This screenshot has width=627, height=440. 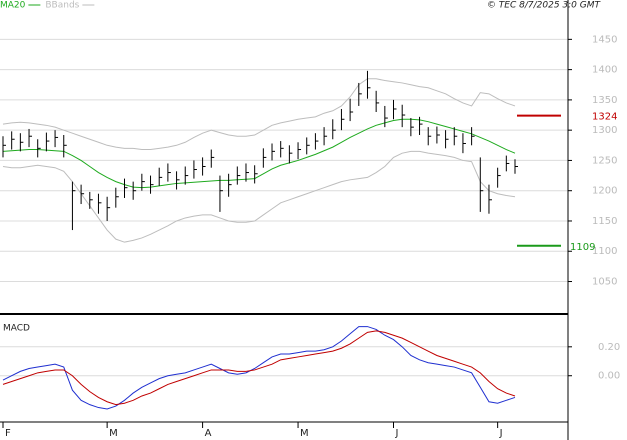 I want to click on copyright: © TEC 8/7/2025 3:0 GMT, so click(x=544, y=6).